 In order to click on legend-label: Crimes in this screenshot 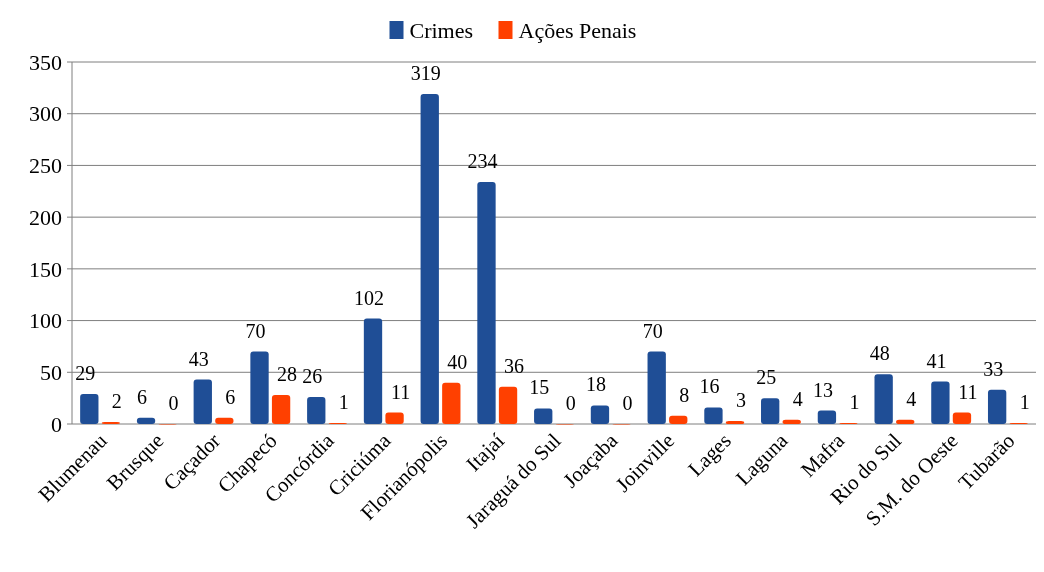, I will do `click(441, 30)`.